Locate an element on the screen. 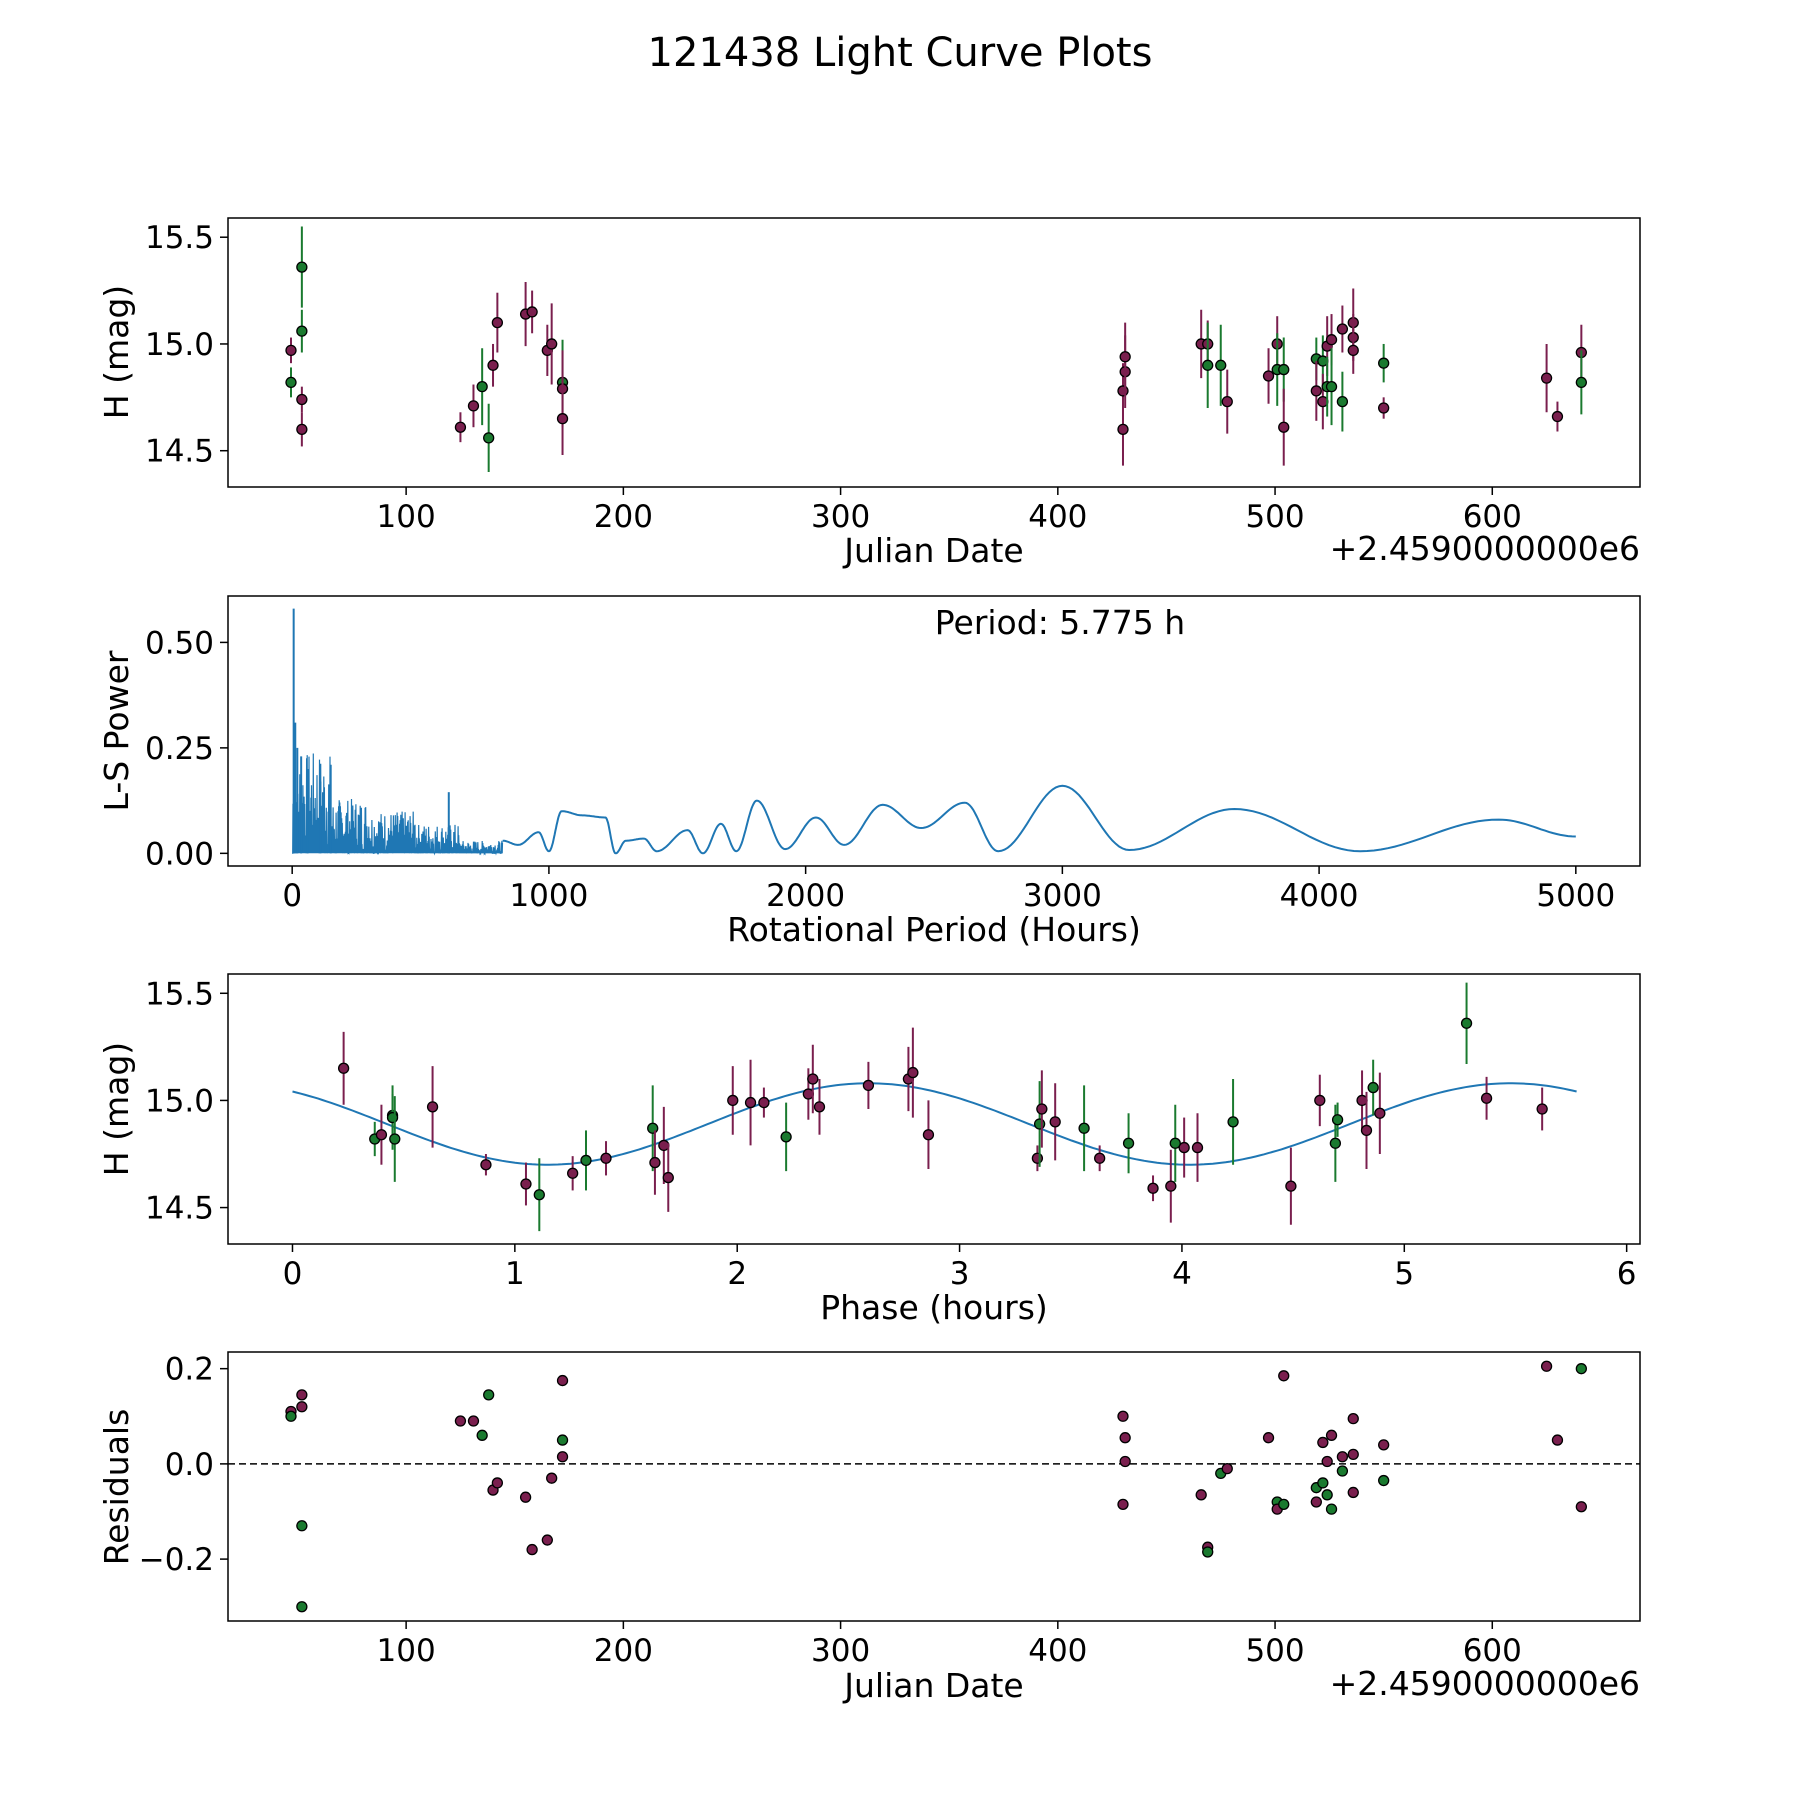  light-curve-frame is located at coordinates (934, 352).